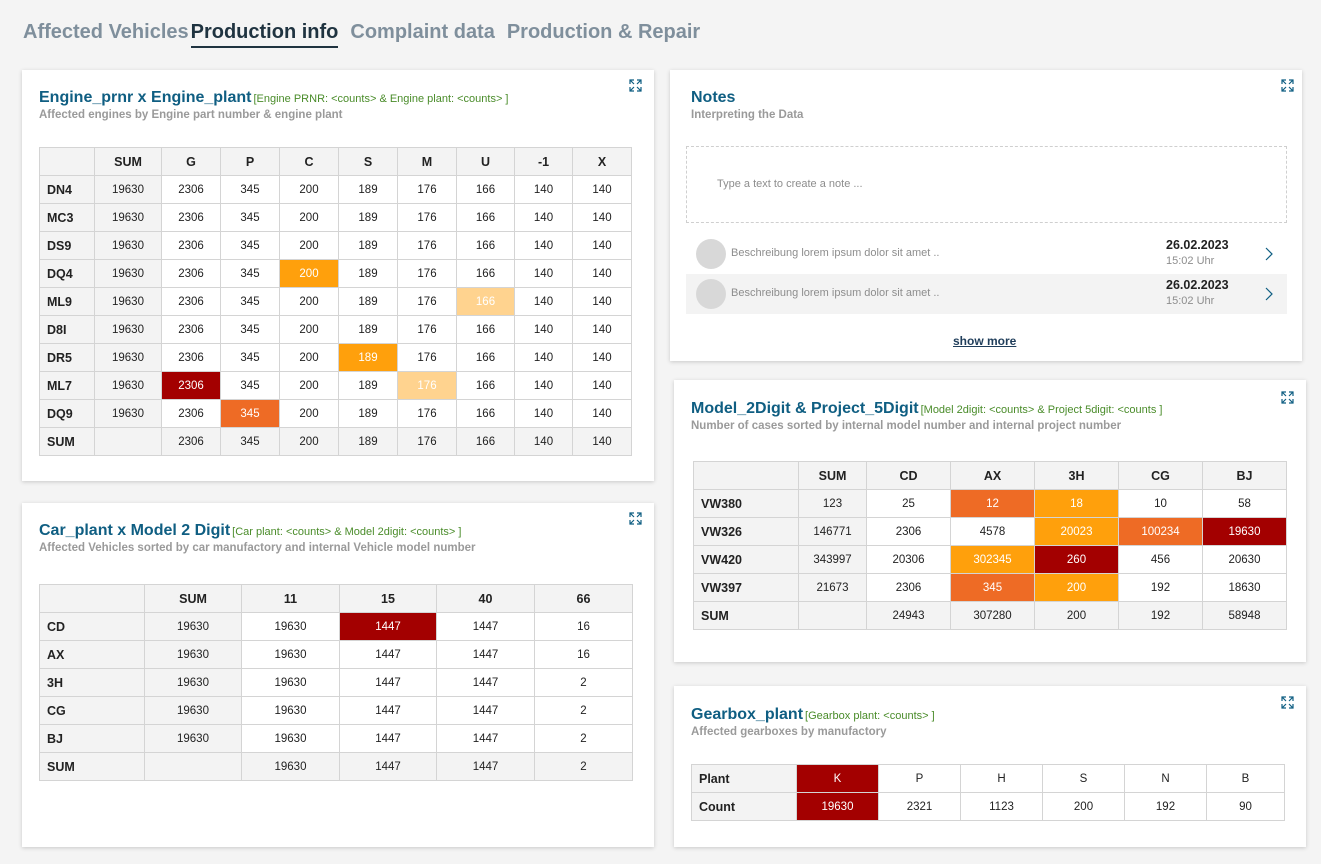 This screenshot has height=864, width=1321. Describe the element at coordinates (992, 475) in the screenshot. I see `column-header: AX` at that location.